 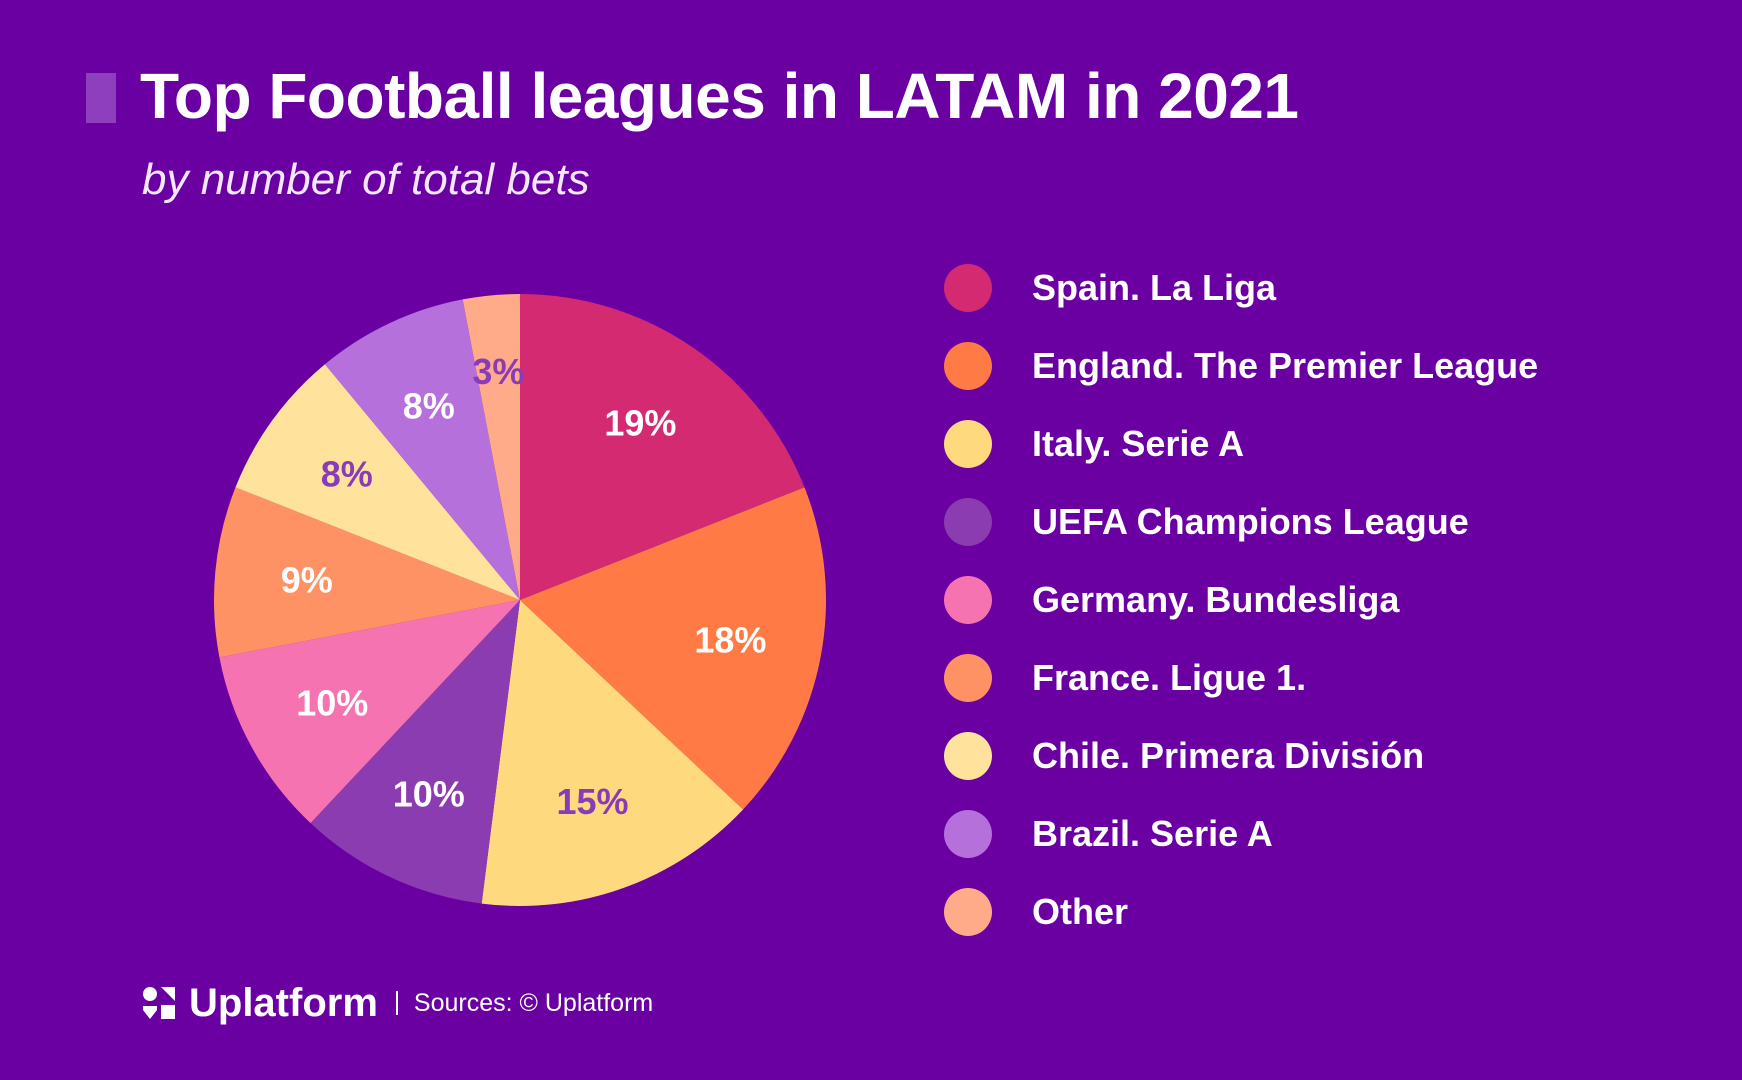 I want to click on legend-item: UEFA Champions League, so click(x=1206, y=522).